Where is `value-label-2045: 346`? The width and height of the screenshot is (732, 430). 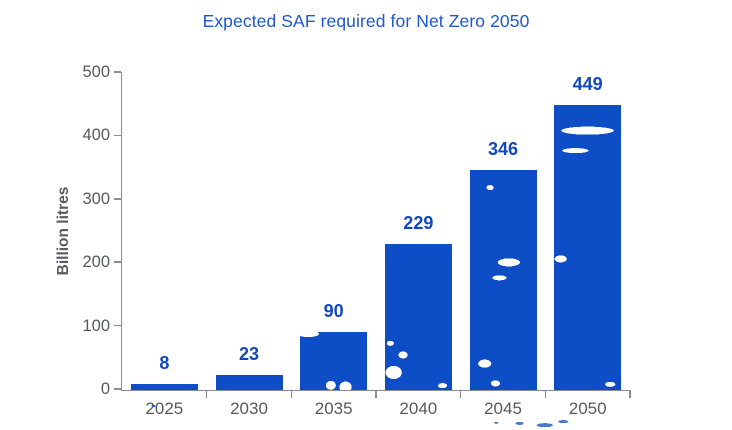 value-label-2045: 346 is located at coordinates (503, 149).